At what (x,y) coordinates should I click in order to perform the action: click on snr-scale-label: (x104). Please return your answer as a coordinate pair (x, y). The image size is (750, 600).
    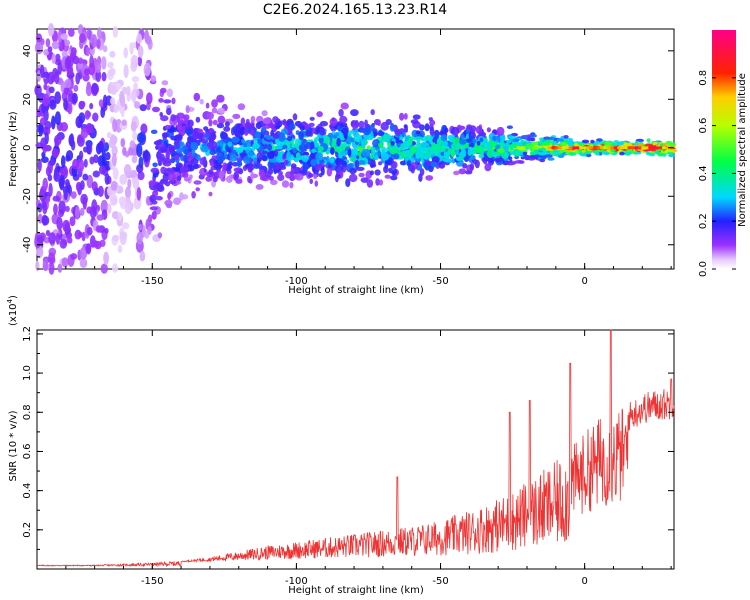
    Looking at the image, I should click on (12, 310).